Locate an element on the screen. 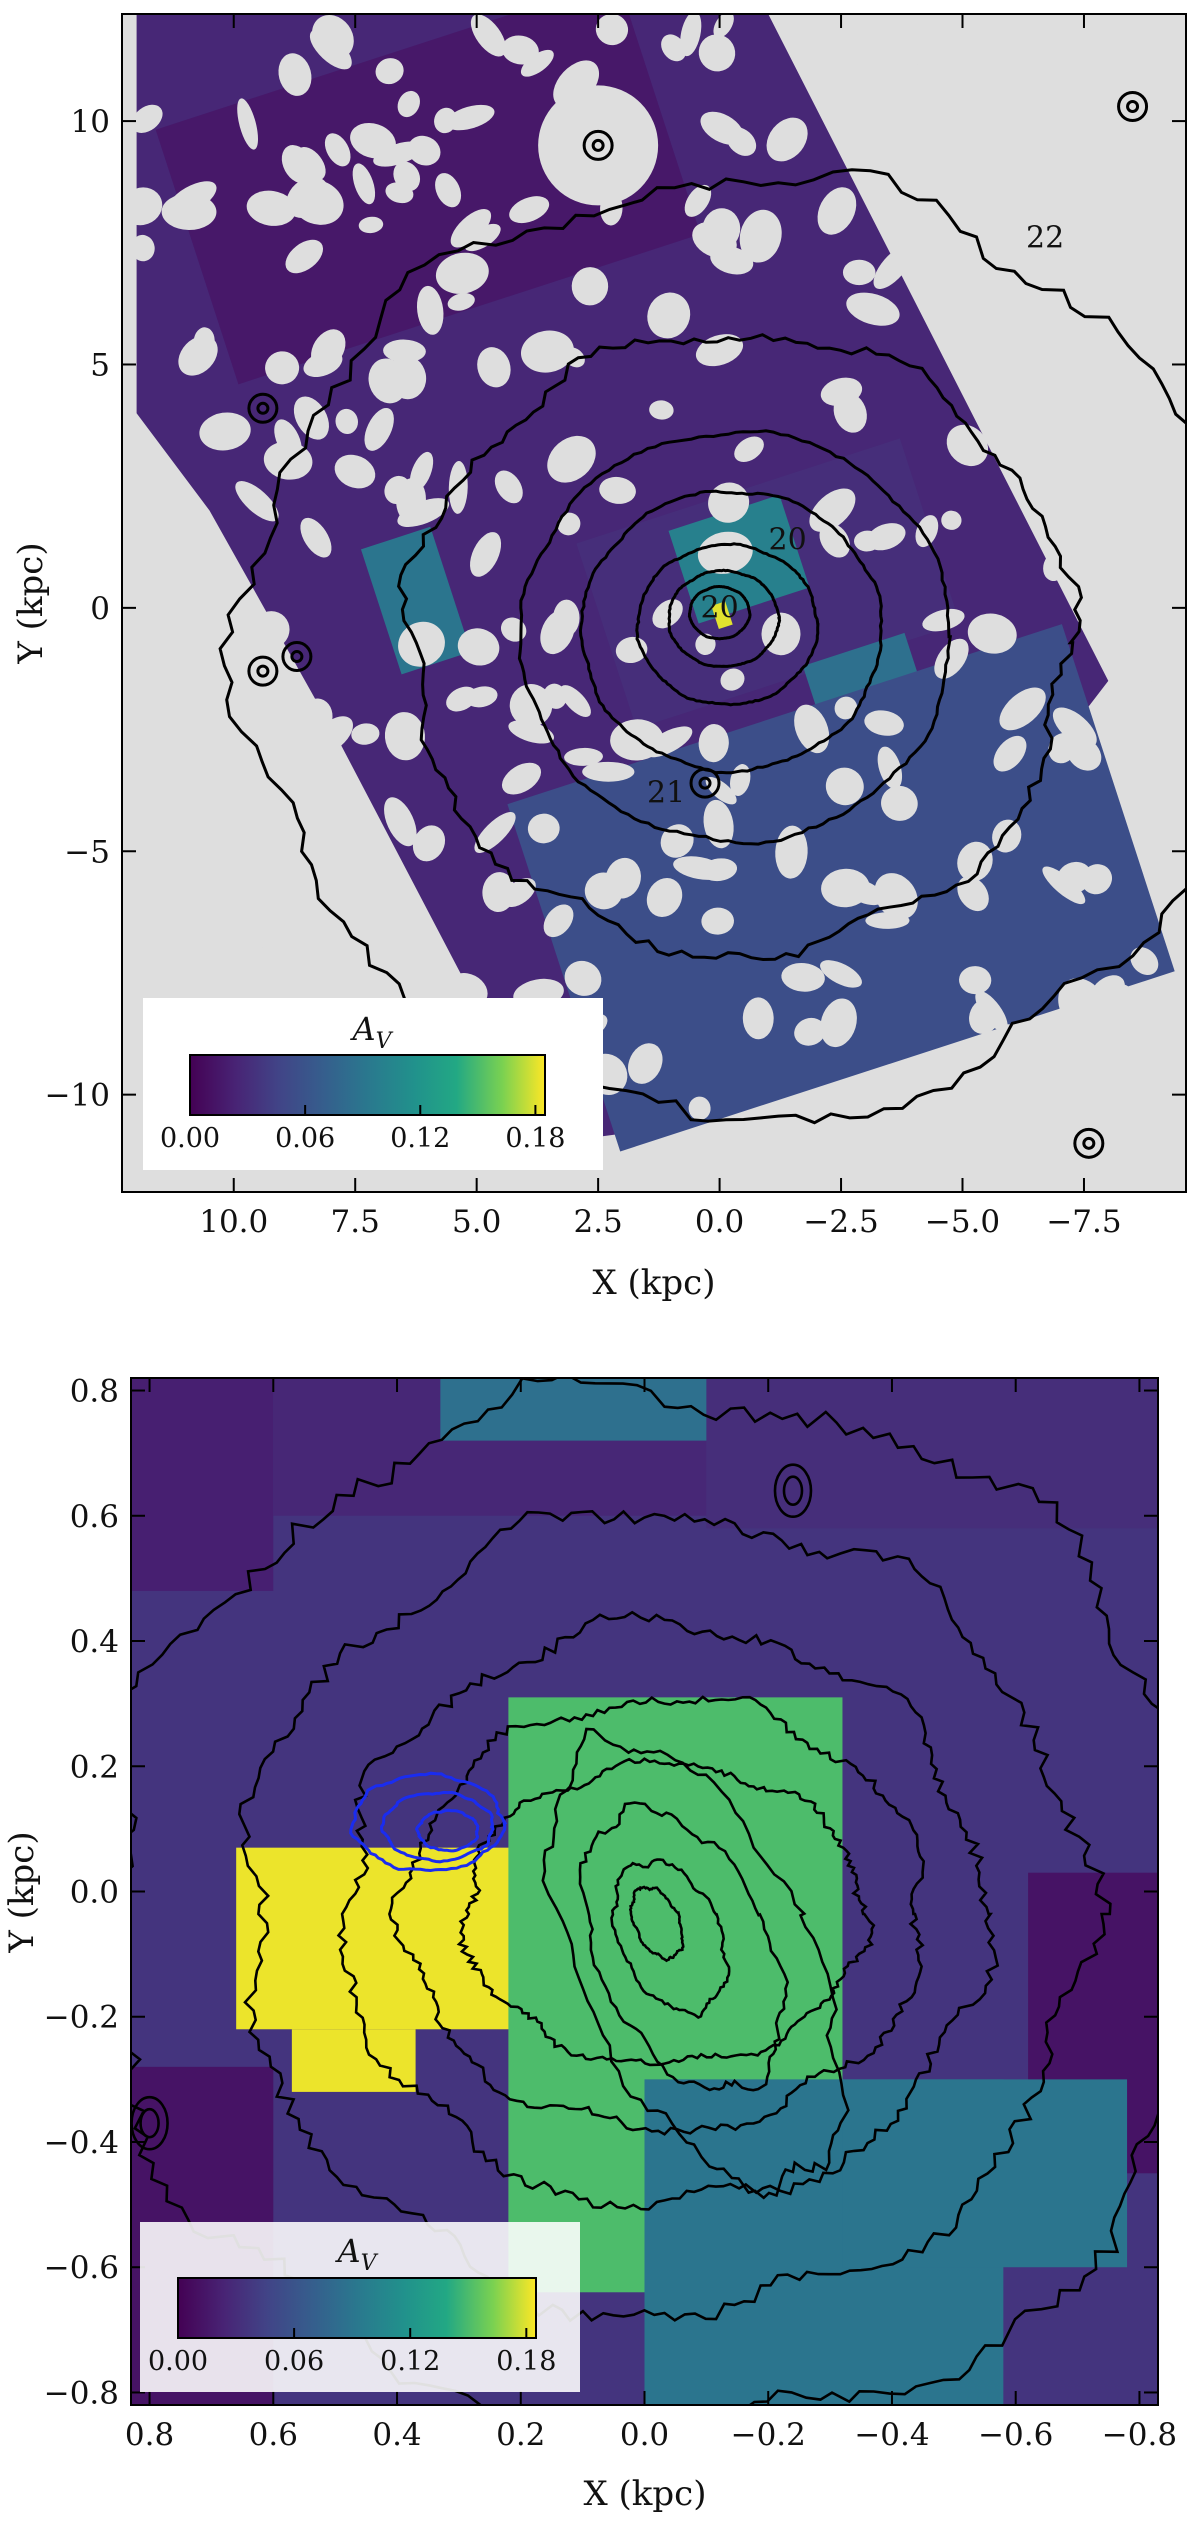 Image resolution: width=1200 pixels, height=2523 pixels. bottom-xtick-label: −0.6 is located at coordinates (1015, 2435).